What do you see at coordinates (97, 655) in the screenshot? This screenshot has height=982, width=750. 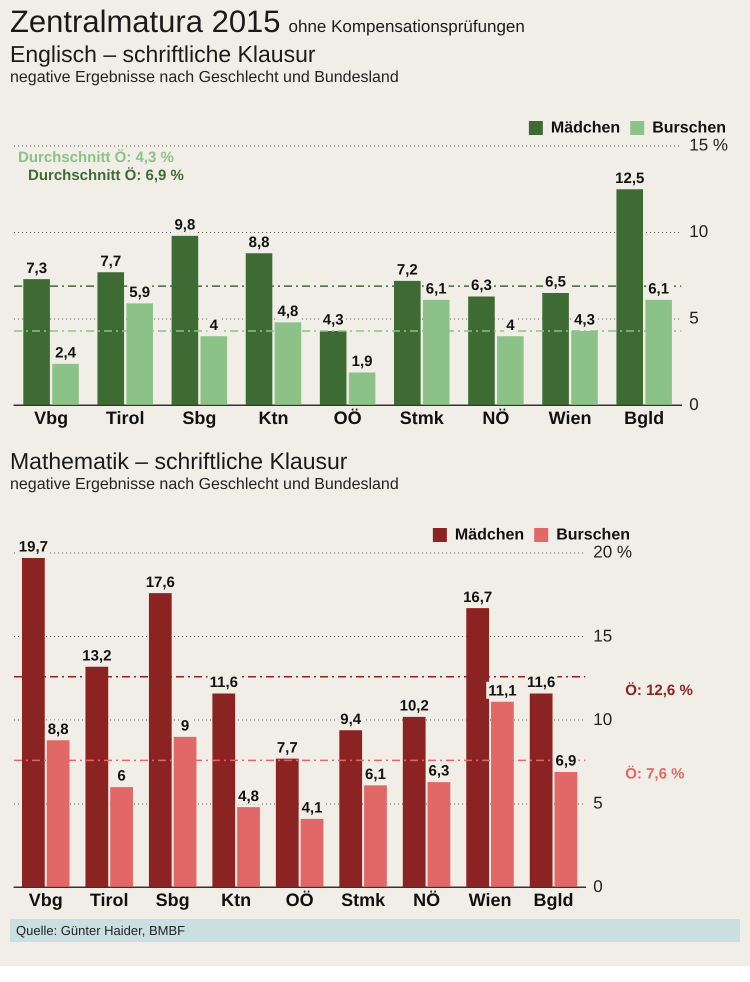 I see `data-label: 13,2` at bounding box center [97, 655].